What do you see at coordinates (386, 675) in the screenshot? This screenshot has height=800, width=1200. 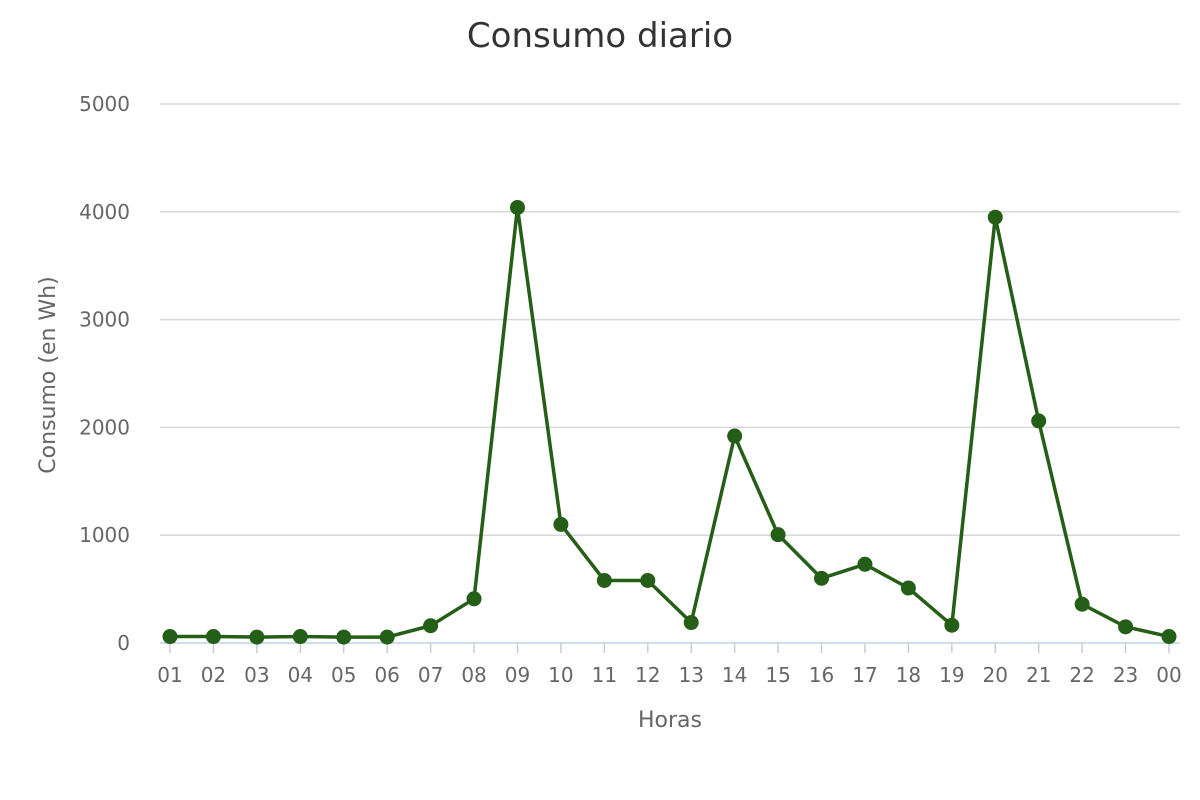 I see `x-tick-label: 06` at bounding box center [386, 675].